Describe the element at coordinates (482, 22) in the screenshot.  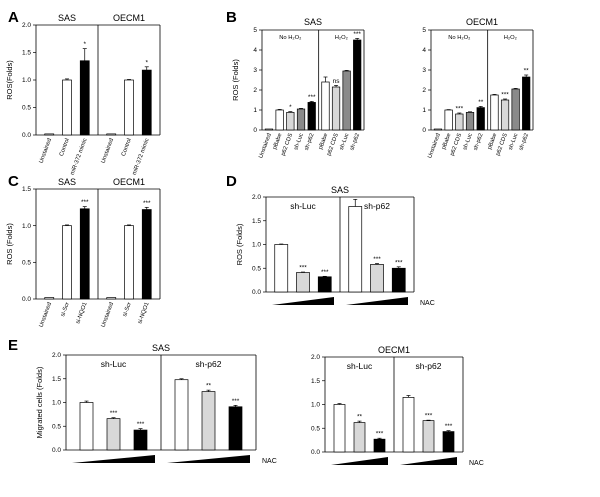
I see `chart-title: OECM1` at that location.